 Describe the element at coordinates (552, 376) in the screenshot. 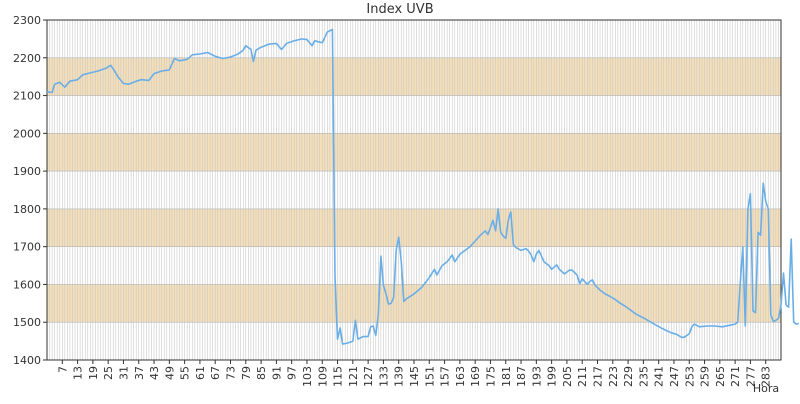

I see `x-tick-label: 199` at that location.